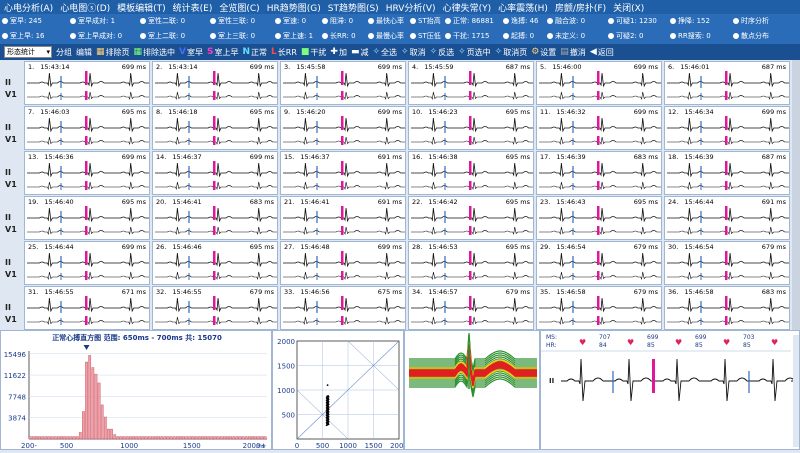 This screenshot has height=453, width=800. Describe the element at coordinates (518, 36) in the screenshot. I see `filter-option: 起搏: 0` at that location.